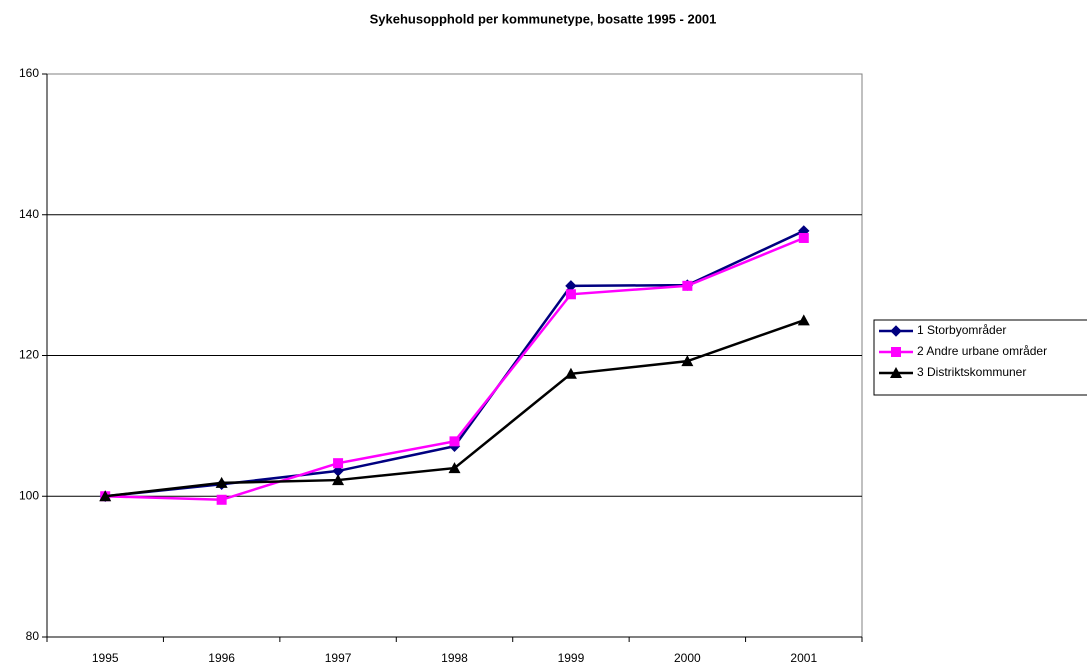  What do you see at coordinates (687, 658) in the screenshot?
I see `x-tick-label: 2000` at bounding box center [687, 658].